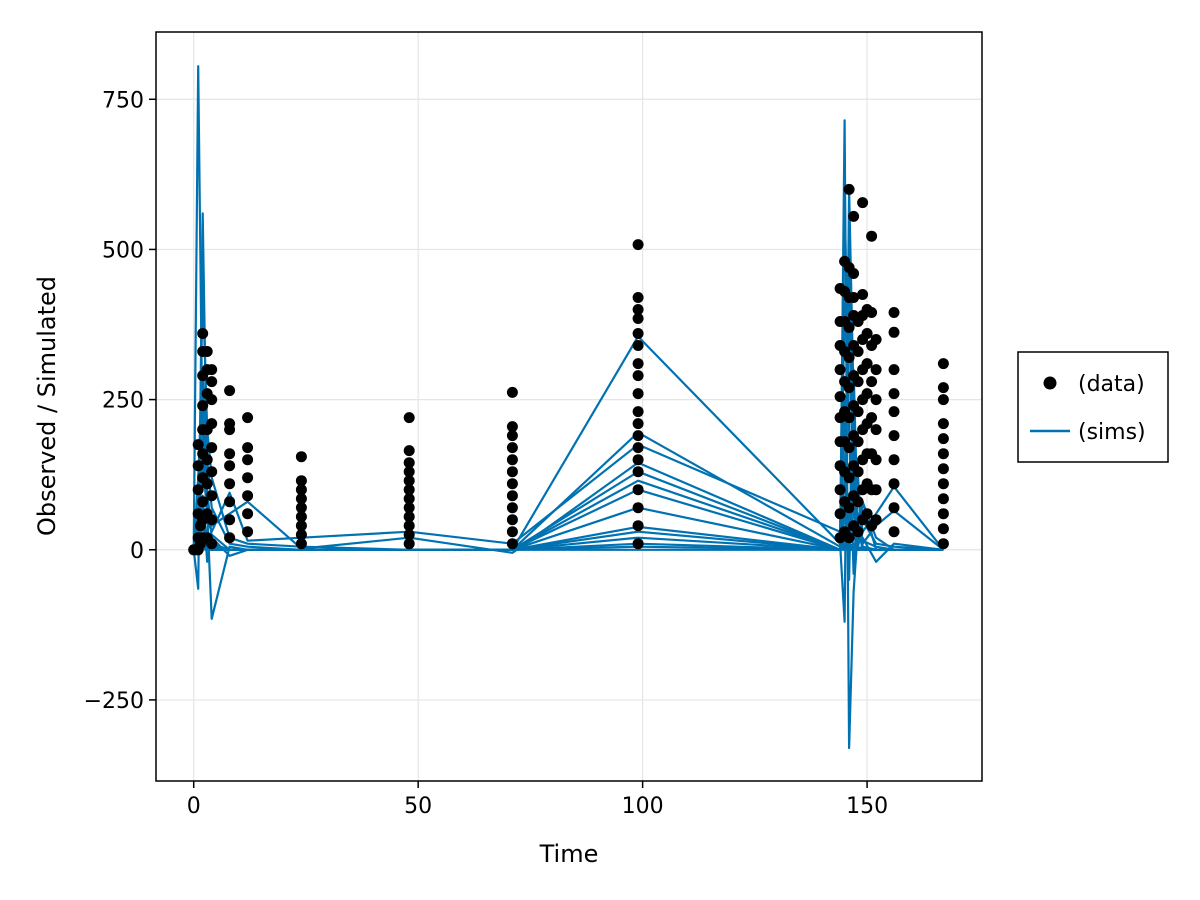 This screenshot has height=900, width=1200. I want to click on x-tick-label: 100, so click(643, 806).